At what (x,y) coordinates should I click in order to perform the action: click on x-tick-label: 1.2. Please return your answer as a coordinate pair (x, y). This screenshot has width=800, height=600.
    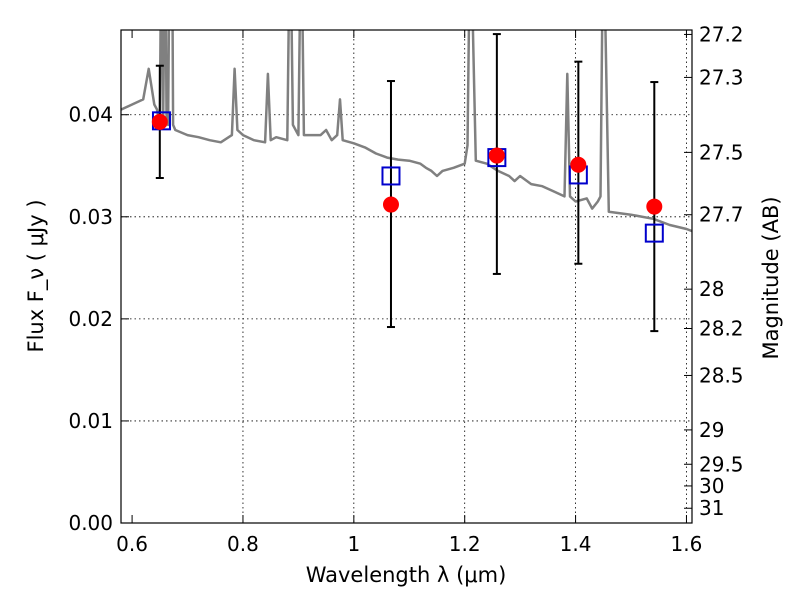
    Looking at the image, I should click on (465, 544).